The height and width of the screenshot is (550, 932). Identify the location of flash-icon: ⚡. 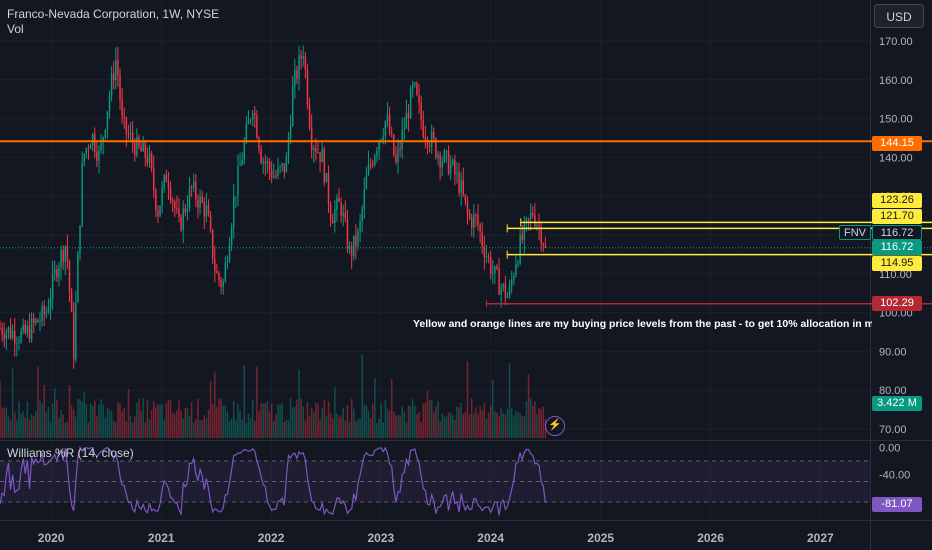
(555, 426).